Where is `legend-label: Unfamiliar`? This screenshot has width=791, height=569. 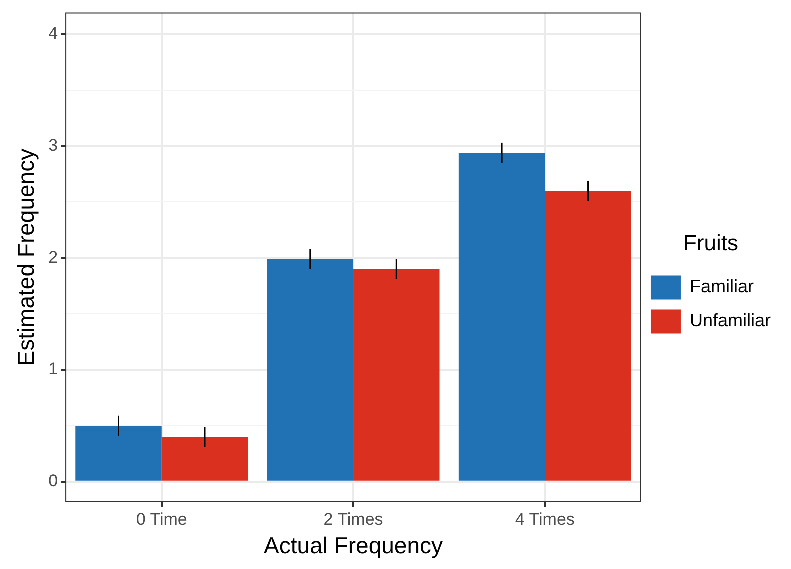 legend-label: Unfamiliar is located at coordinates (731, 320).